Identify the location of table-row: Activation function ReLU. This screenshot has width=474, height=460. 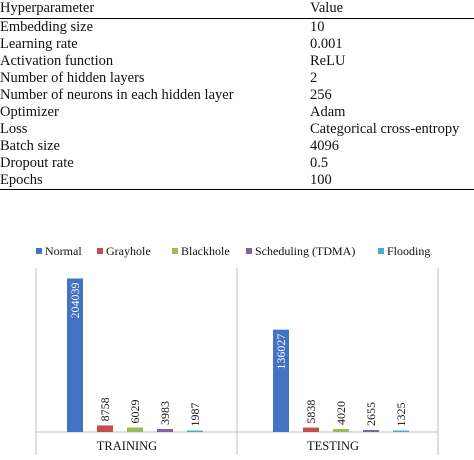
(237, 61).